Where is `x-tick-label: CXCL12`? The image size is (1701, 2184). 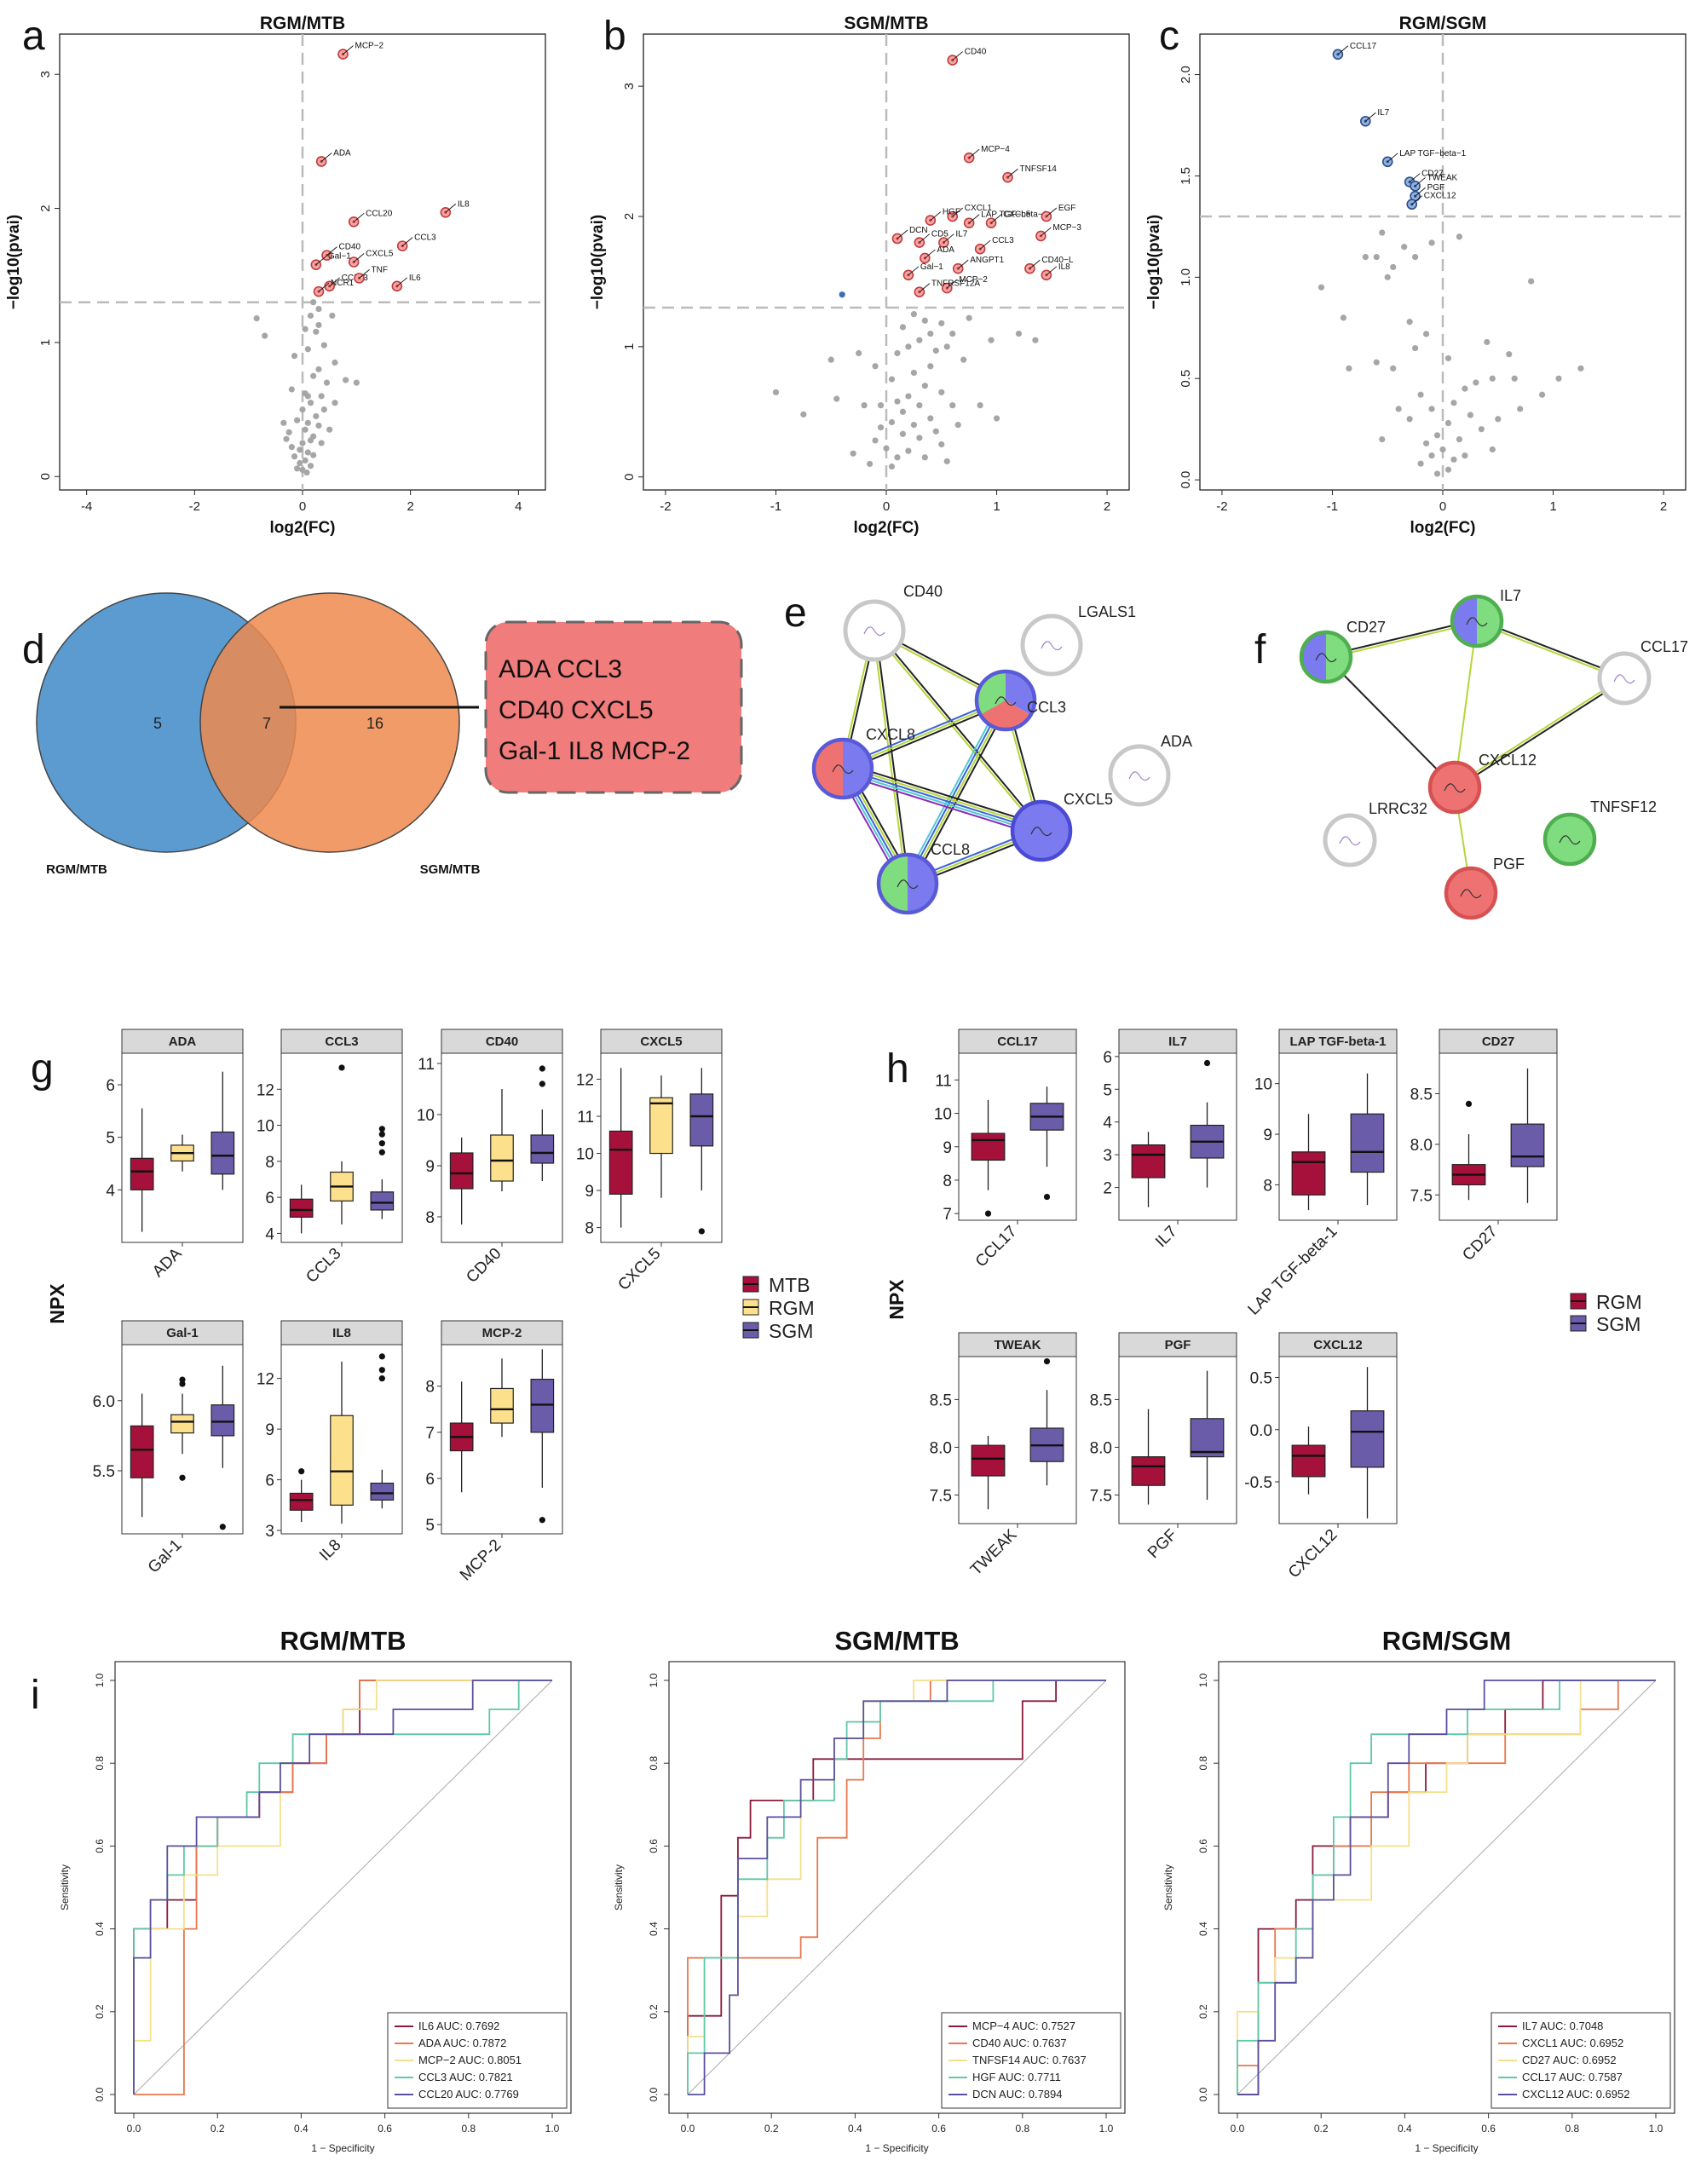
x-tick-label: CXCL12 is located at coordinates (1313, 1554).